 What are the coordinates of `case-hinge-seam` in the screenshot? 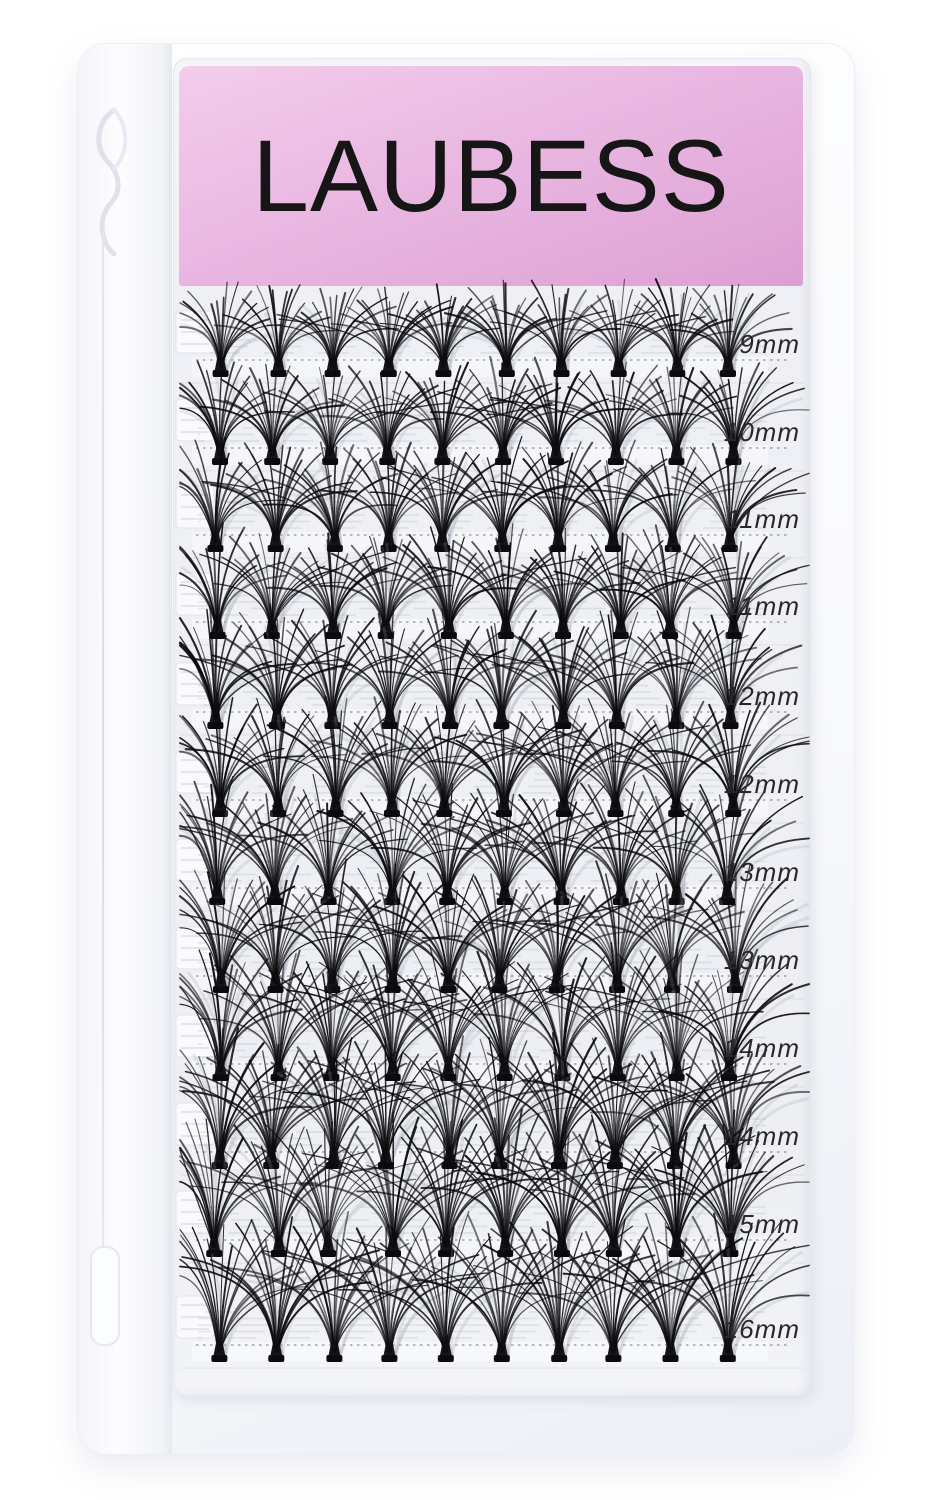 It's located at (103, 769).